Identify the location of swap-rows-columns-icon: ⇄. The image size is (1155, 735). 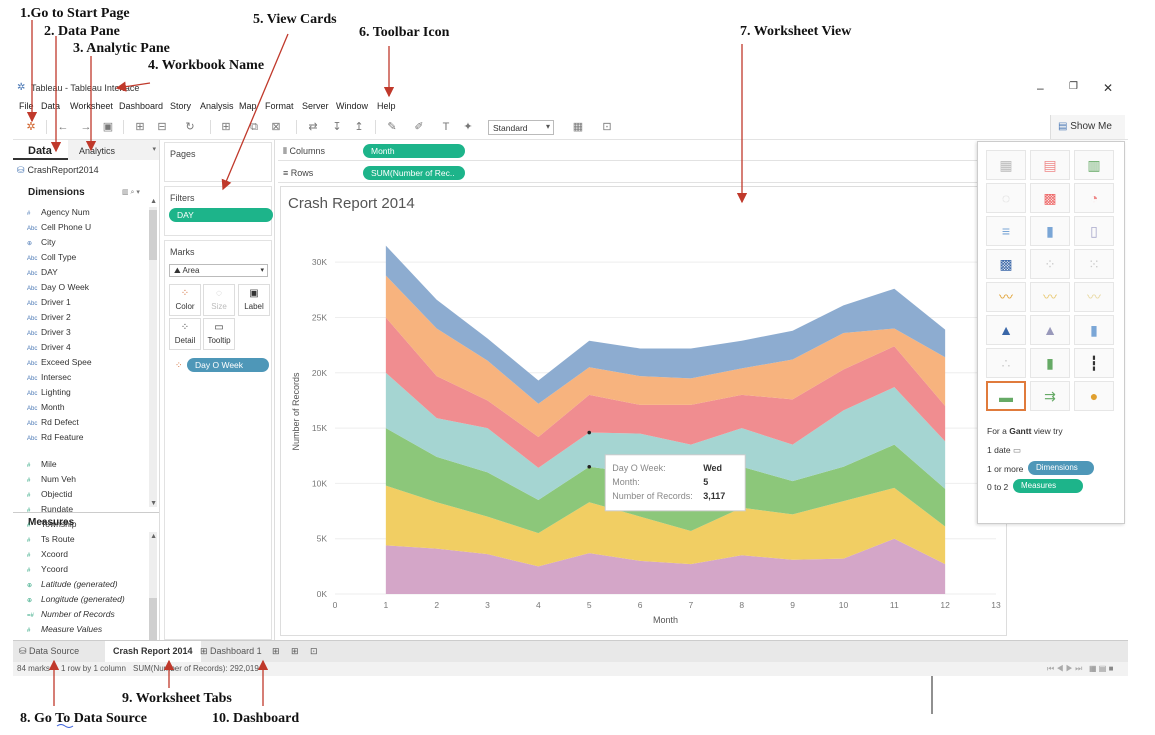
(313, 127).